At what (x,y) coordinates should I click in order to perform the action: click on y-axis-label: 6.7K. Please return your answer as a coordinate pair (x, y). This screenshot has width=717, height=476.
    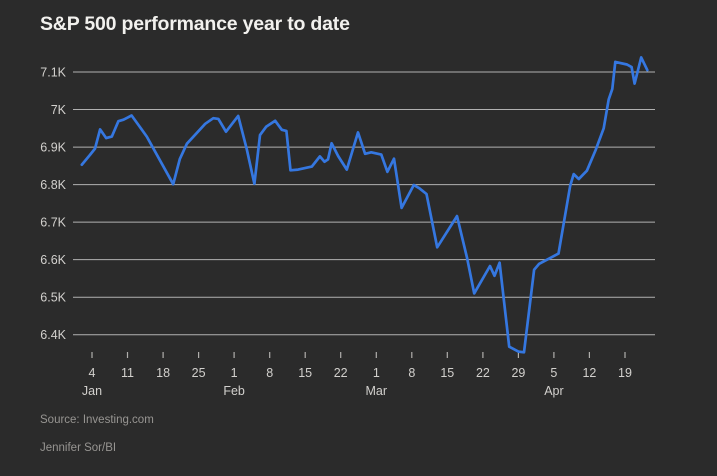
    Looking at the image, I should click on (53, 223).